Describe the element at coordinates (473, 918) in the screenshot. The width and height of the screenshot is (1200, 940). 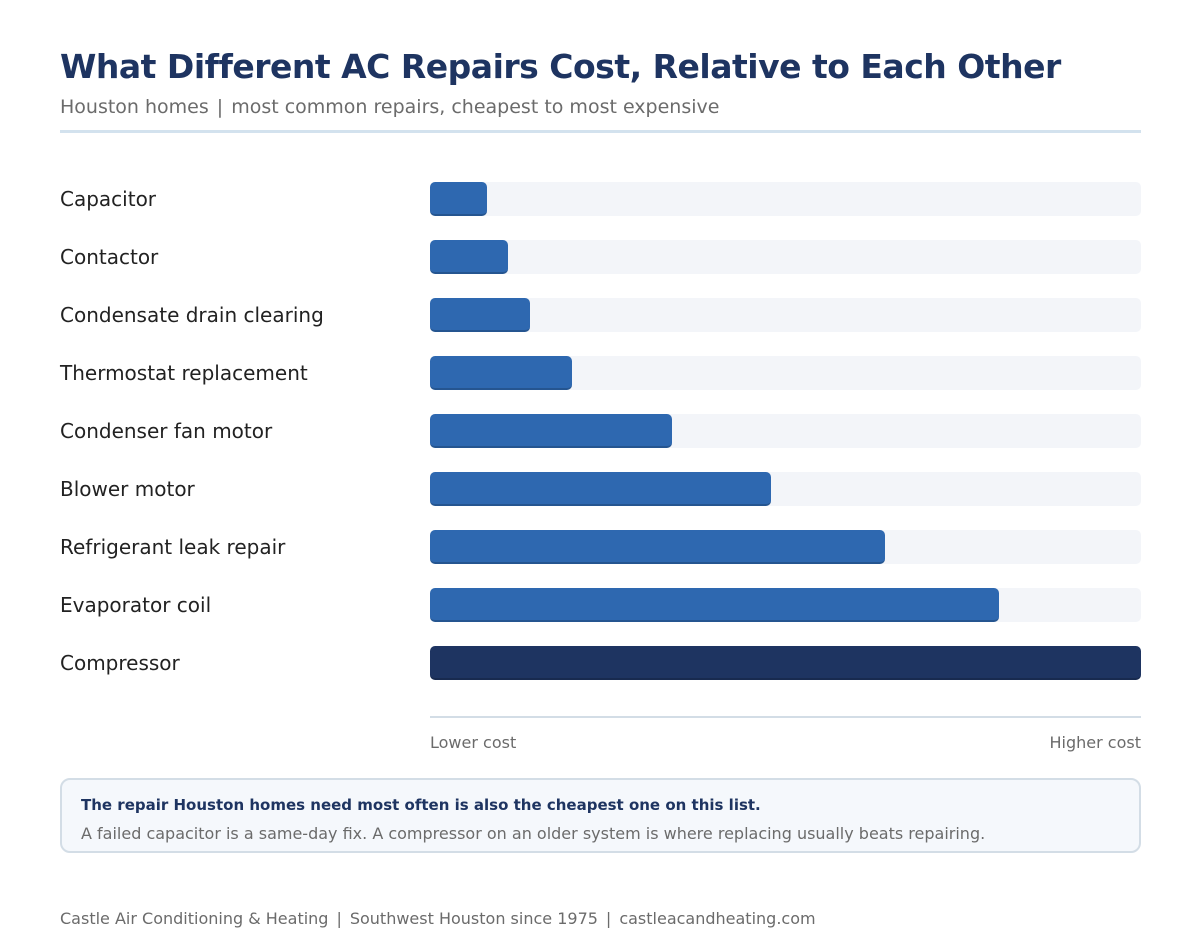
I see `footer-tagline: Southwest Houston since 1975` at that location.